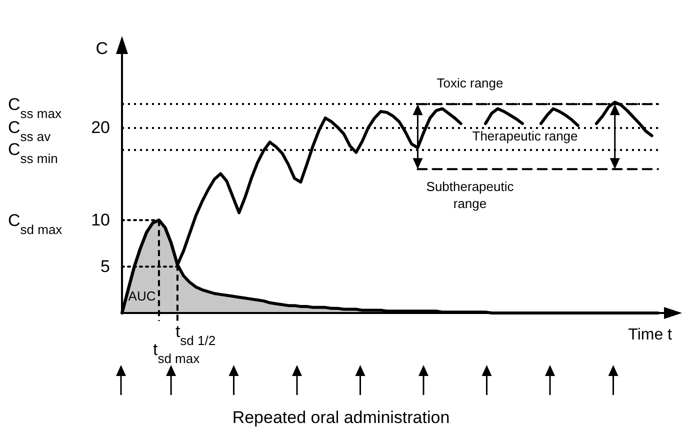 The height and width of the screenshot is (434, 682). What do you see at coordinates (100, 220) in the screenshot?
I see `y-tick-label: 10` at bounding box center [100, 220].